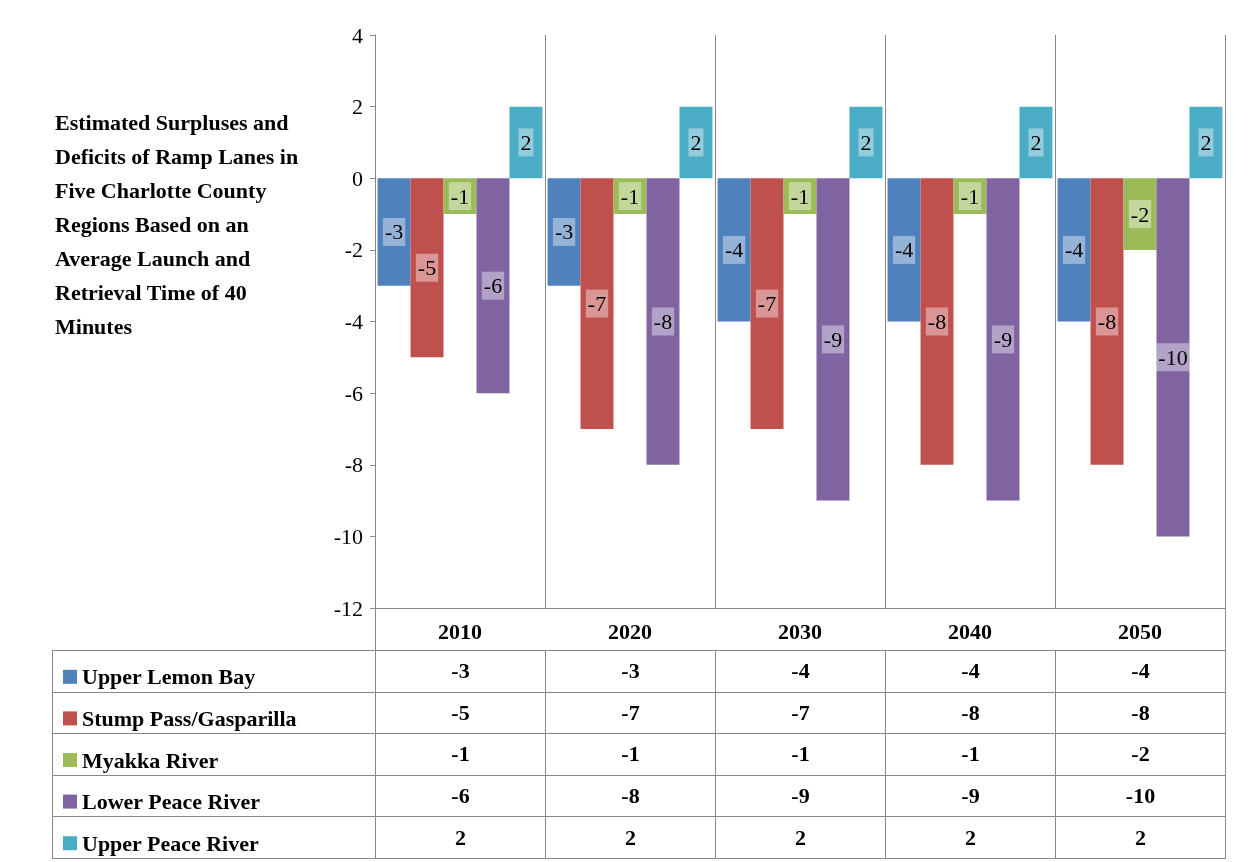 The height and width of the screenshot is (862, 1253). I want to click on legend-label: Upper Lemon Bay, so click(169, 677).